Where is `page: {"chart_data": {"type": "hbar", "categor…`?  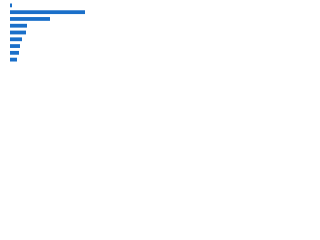 page: {"chart_data": {"type": "hbar", "categor… is located at coordinates (50, 35).